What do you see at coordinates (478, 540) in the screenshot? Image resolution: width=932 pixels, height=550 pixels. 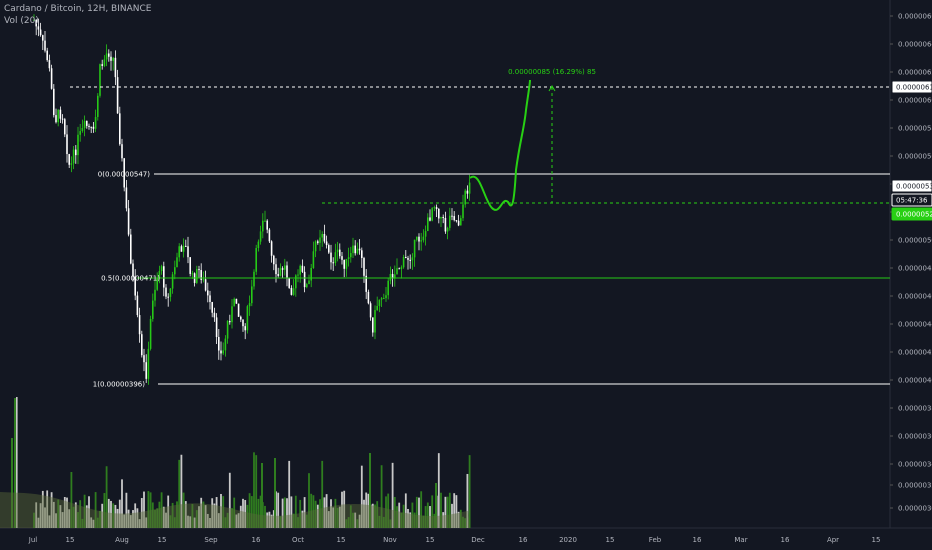 I see `x-tick-label: Dec` at bounding box center [478, 540].